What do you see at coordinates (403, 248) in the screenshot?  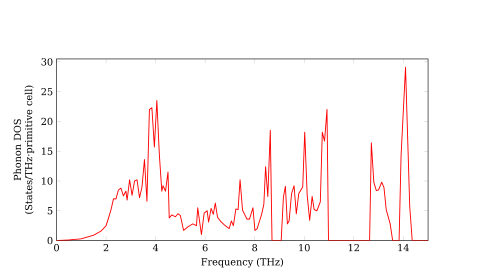 I see `x-tick-label: 14` at bounding box center [403, 248].